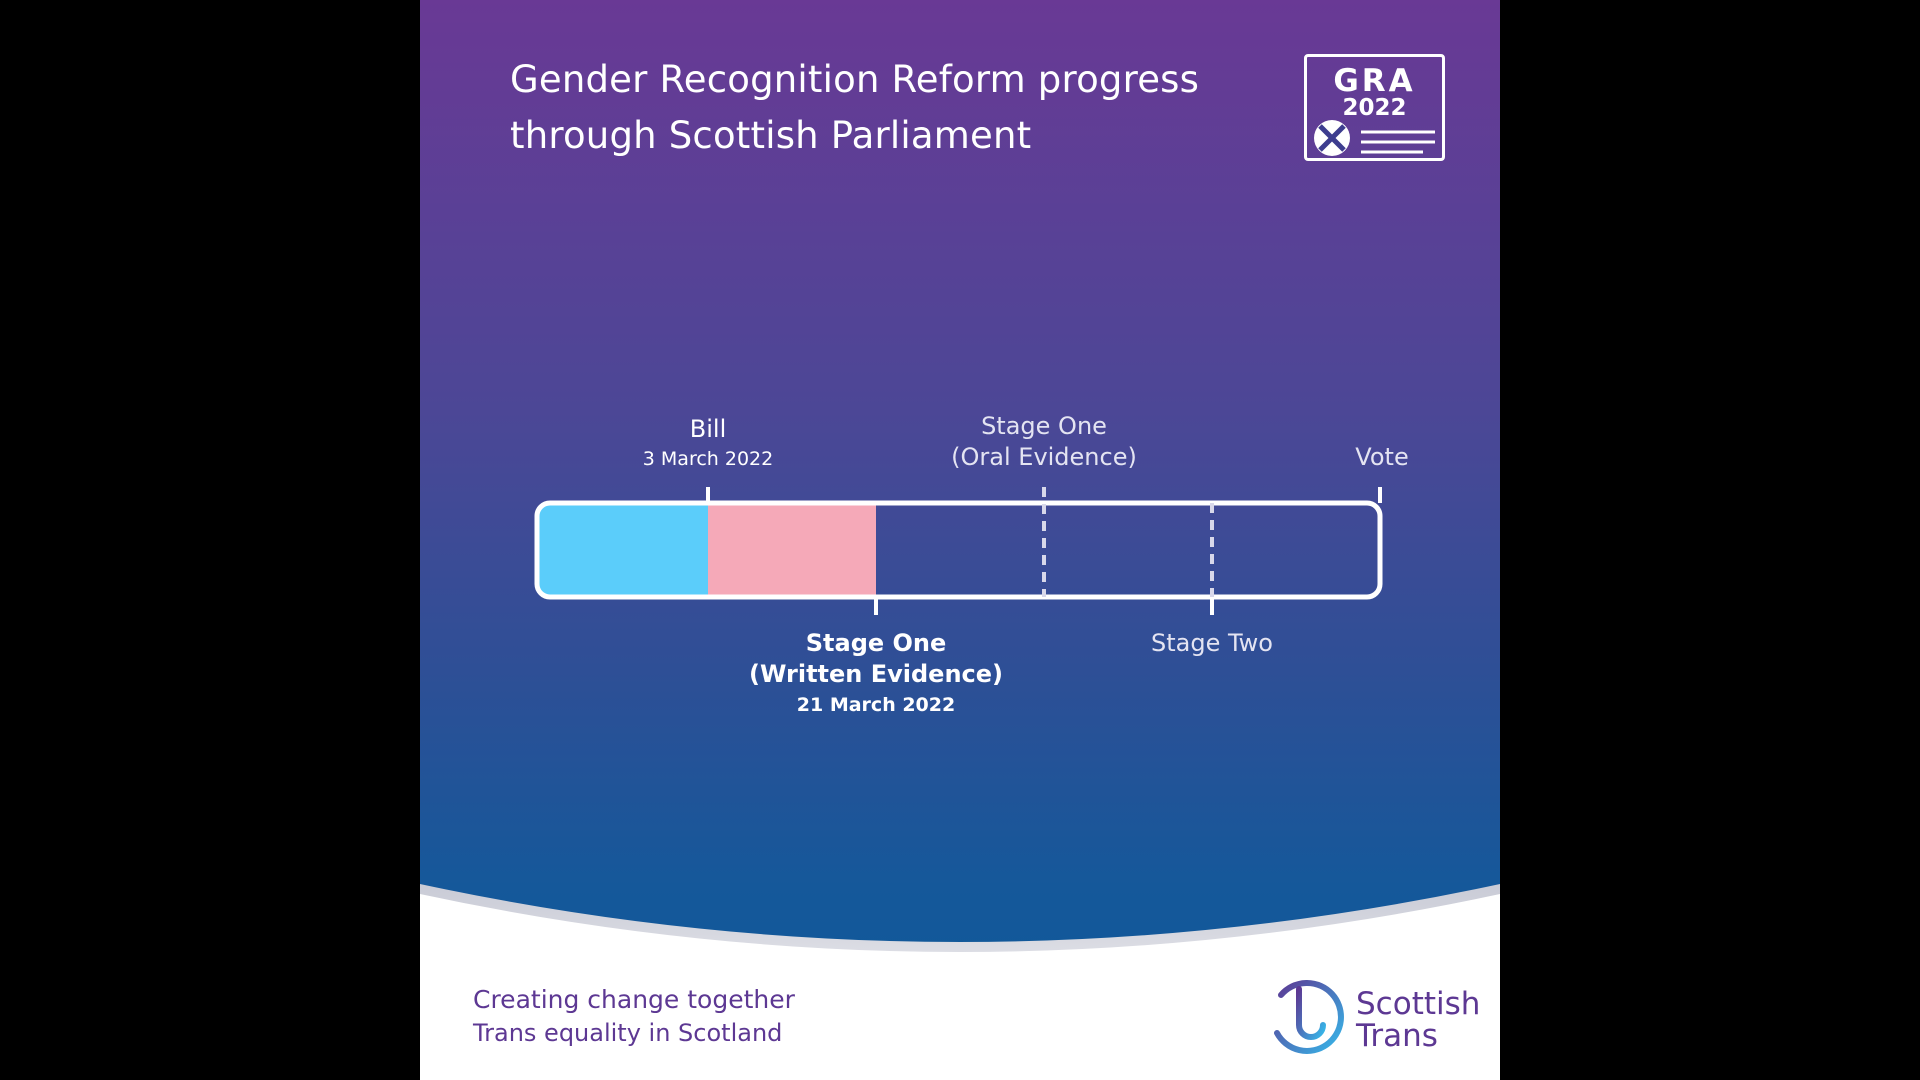  What do you see at coordinates (792, 550) in the screenshot?
I see `segment-written-evidence-current` at bounding box center [792, 550].